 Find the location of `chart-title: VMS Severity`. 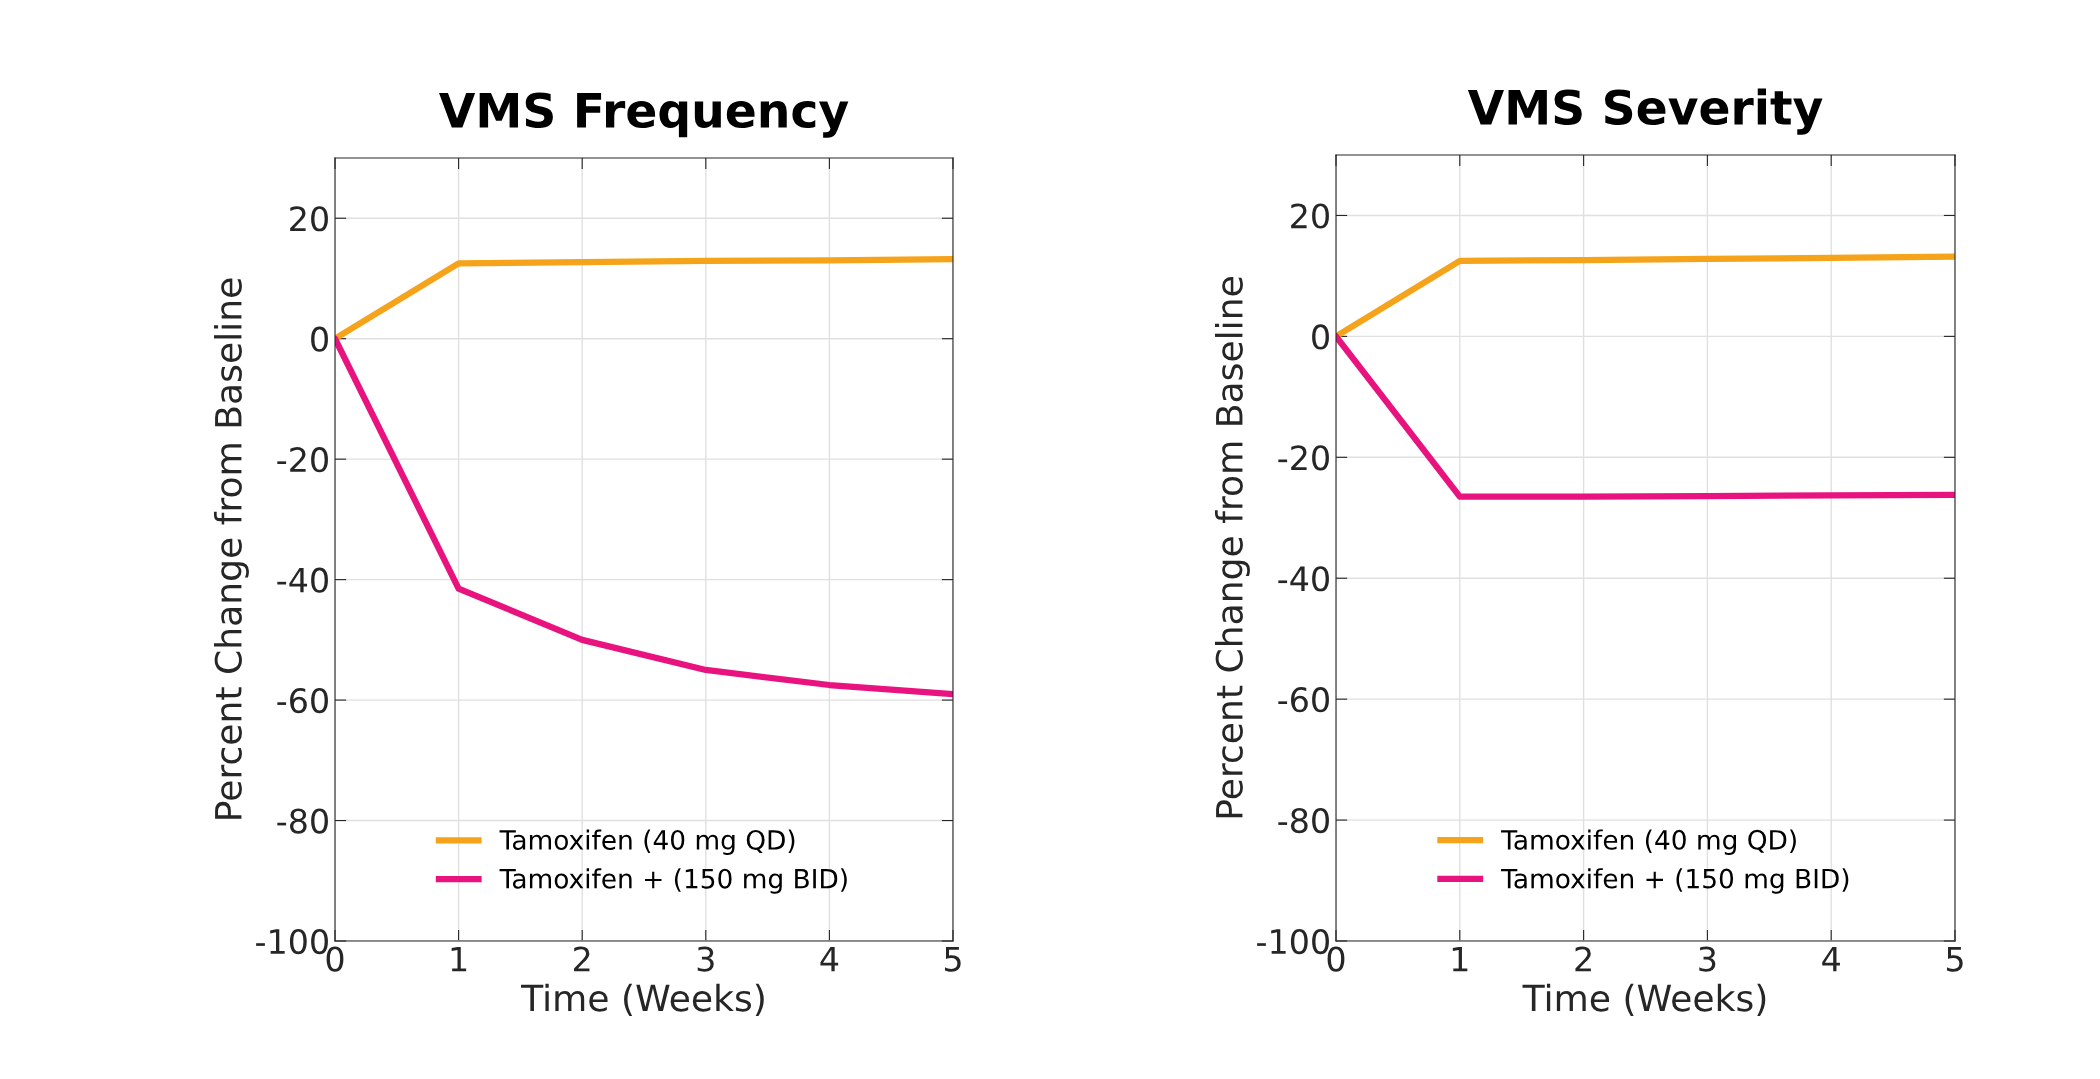

chart-title: VMS Severity is located at coordinates (1645, 111).